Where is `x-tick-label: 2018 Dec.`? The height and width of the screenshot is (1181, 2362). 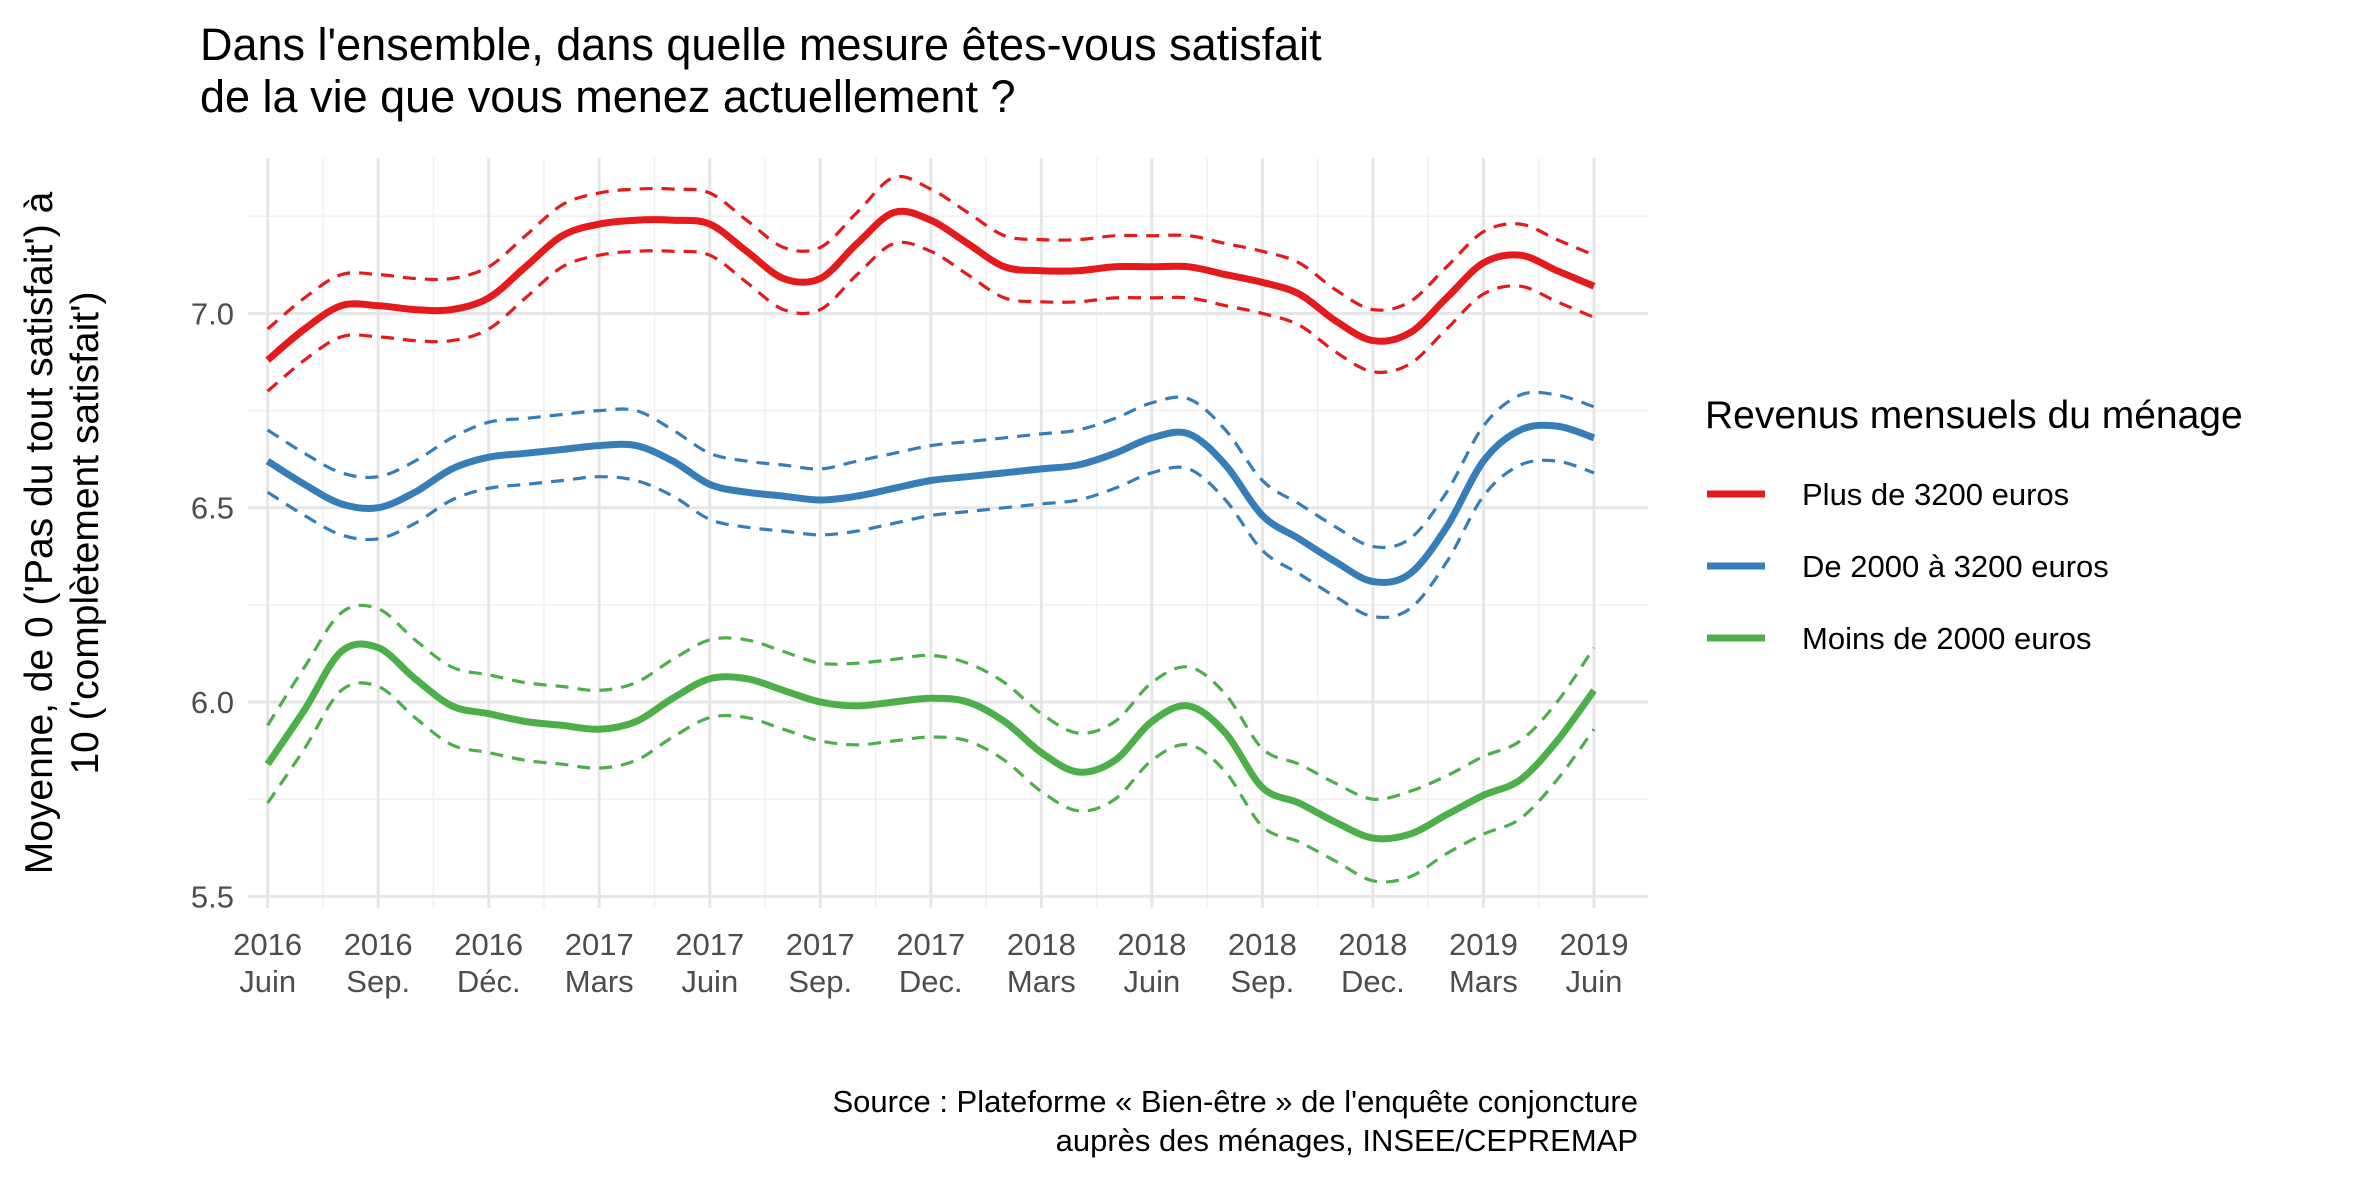
x-tick-label: 2018 Dec. is located at coordinates (1372, 963).